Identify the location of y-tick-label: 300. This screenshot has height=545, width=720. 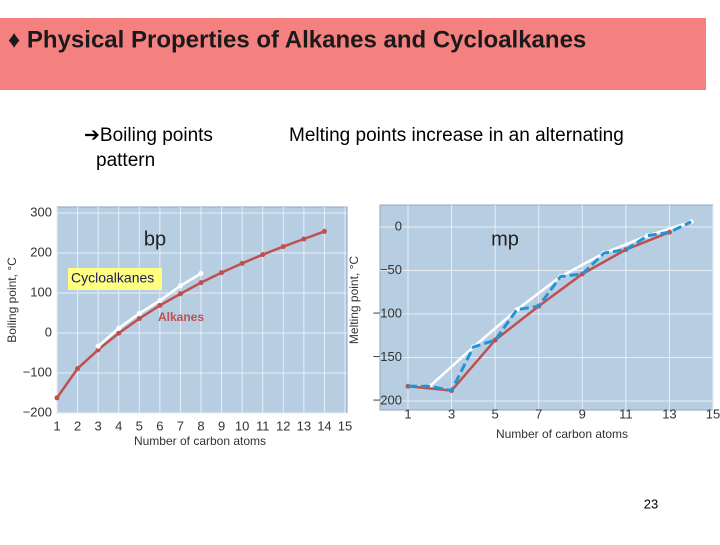
(41, 211).